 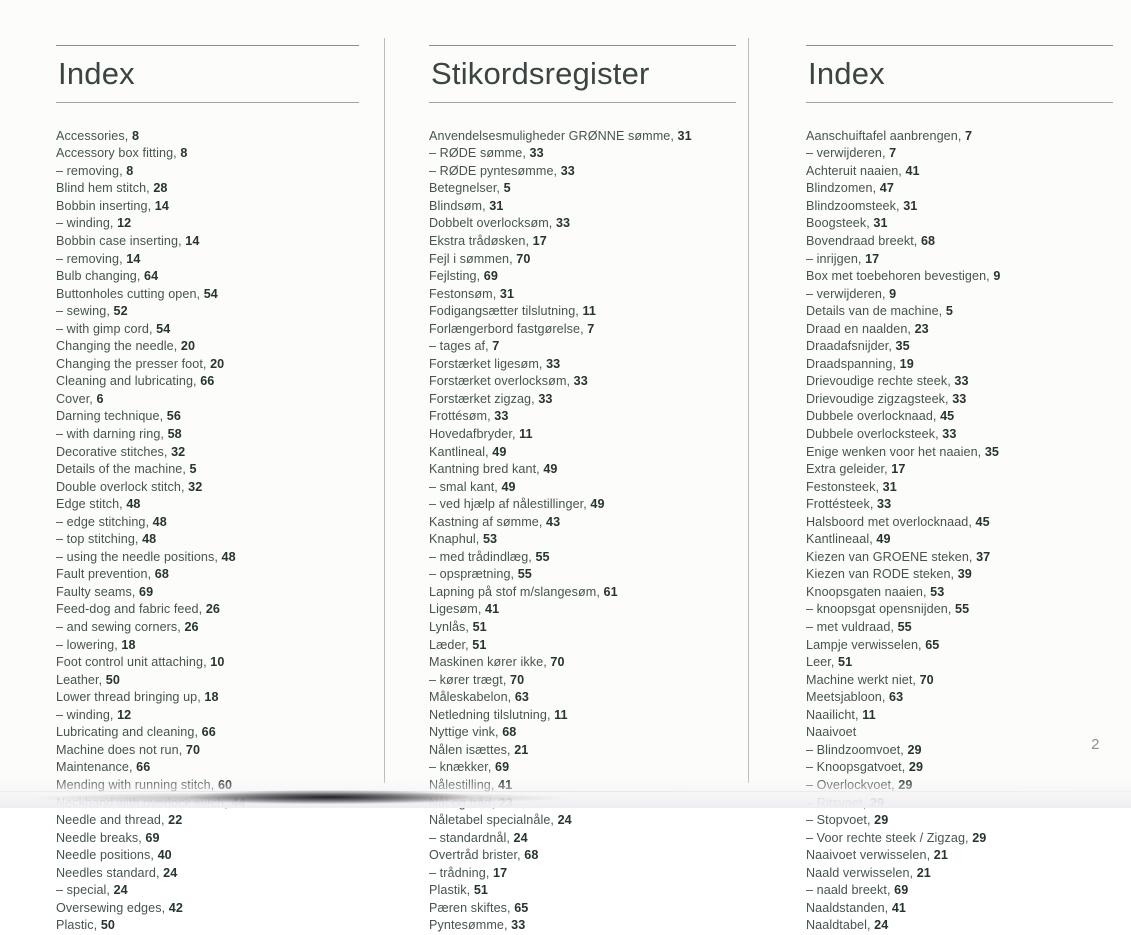 I want to click on index-entry-label: Kantning bred kant,, so click(x=486, y=469).